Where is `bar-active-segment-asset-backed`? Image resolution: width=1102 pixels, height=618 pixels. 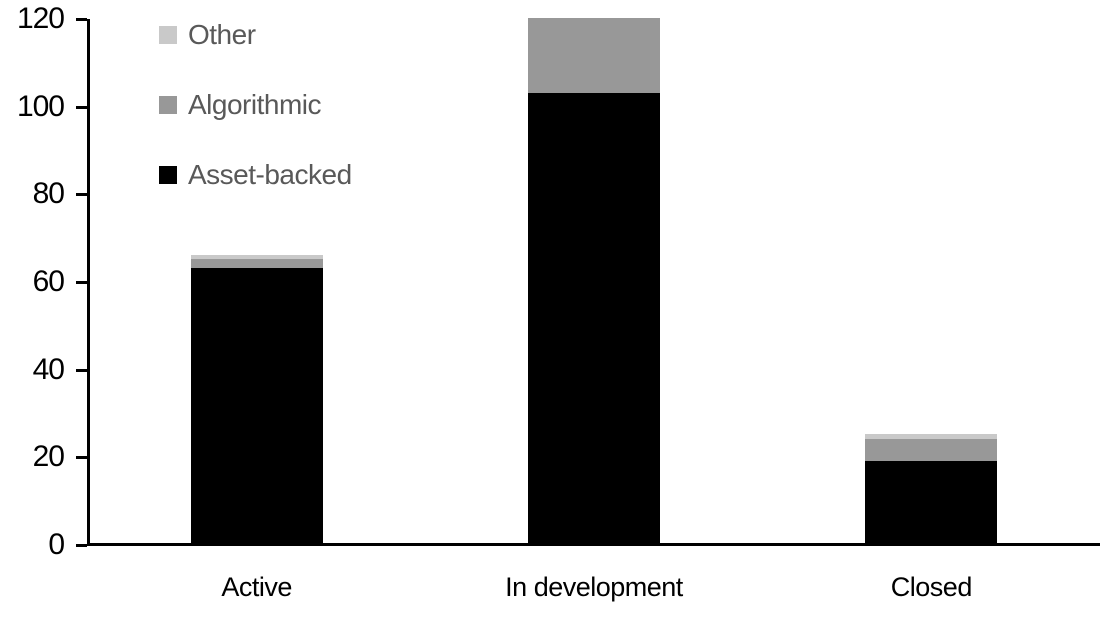 bar-active-segment-asset-backed is located at coordinates (256, 405).